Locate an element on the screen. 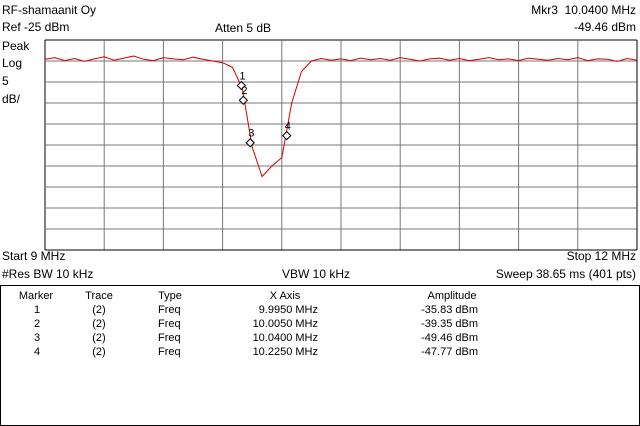  attenuation: Atten 5 dB is located at coordinates (243, 28).